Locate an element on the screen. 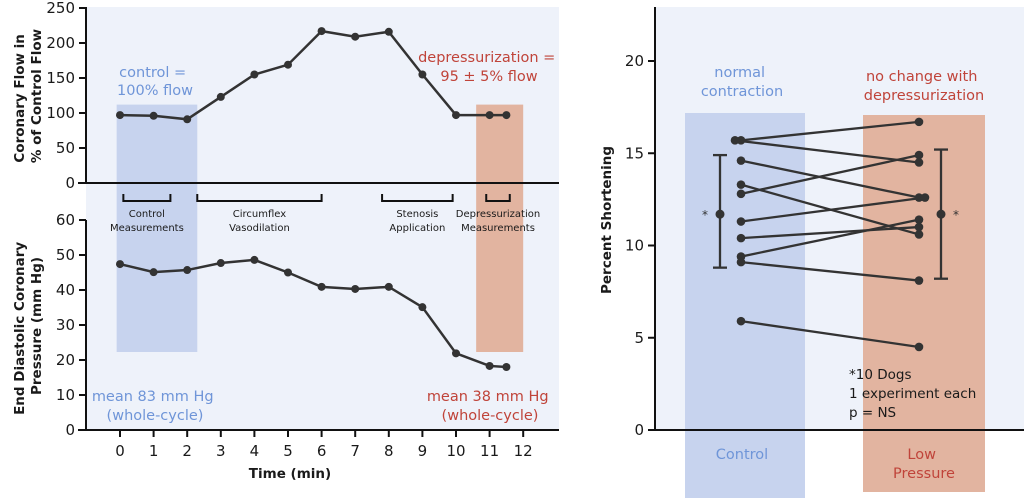  pressure-dep-annotation-line1: mean 38 mm Hg is located at coordinates (488, 397).